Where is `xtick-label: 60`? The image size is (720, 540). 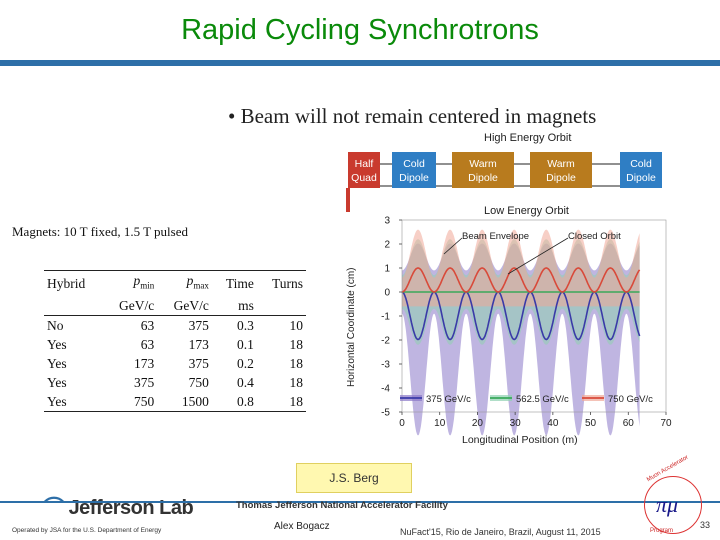 xtick-label: 60 is located at coordinates (629, 423).